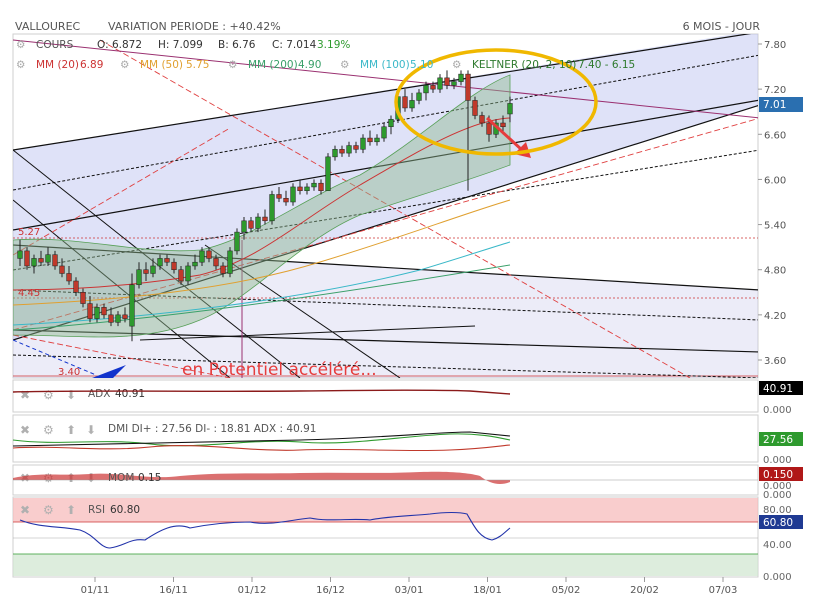 The height and width of the screenshot is (601, 815). What do you see at coordinates (781, 388) in the screenshot?
I see `adx-badge` at bounding box center [781, 388].